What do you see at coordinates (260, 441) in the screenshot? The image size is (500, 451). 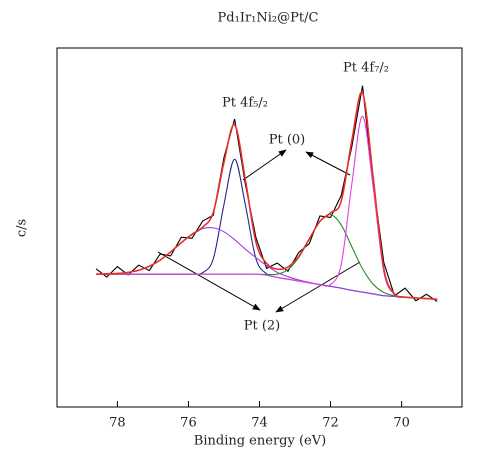 I see `x-axis-label: Binding energy (eV)` at bounding box center [260, 441].